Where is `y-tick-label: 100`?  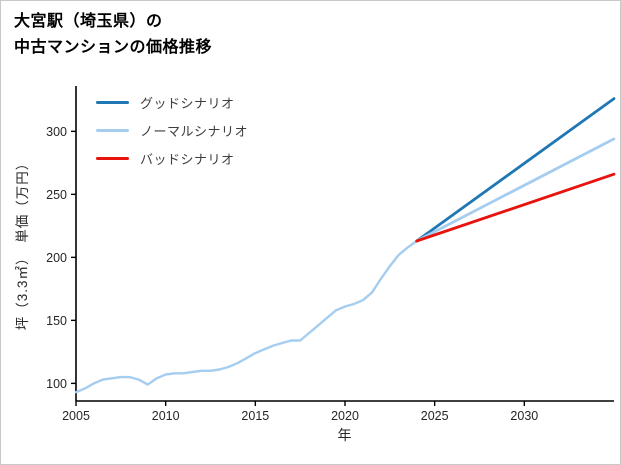
y-tick-label: 100 is located at coordinates (56, 384).